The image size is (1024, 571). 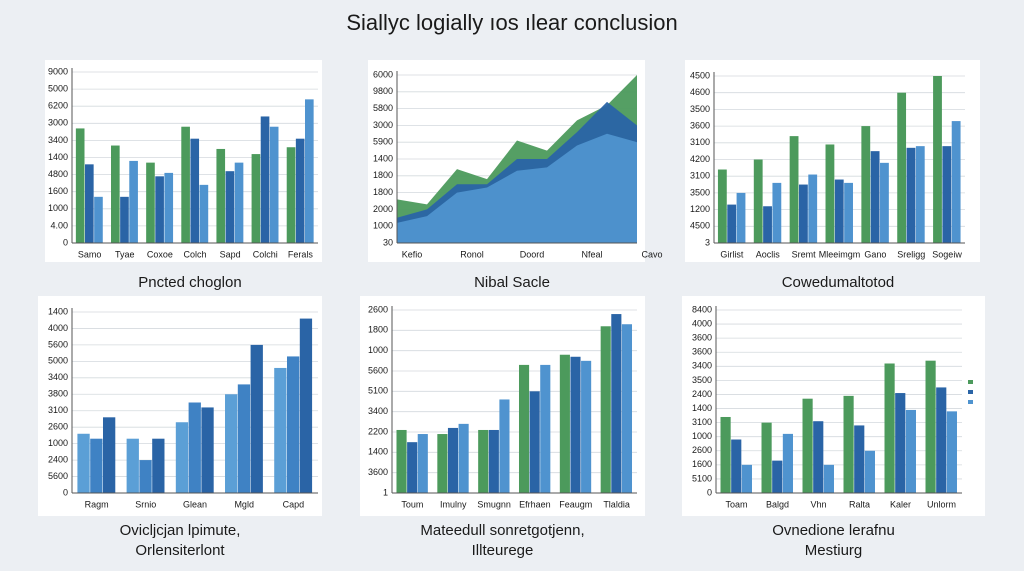 What do you see at coordinates (840, 254) in the screenshot?
I see `x-tick-label: Mleeimgm` at bounding box center [840, 254].